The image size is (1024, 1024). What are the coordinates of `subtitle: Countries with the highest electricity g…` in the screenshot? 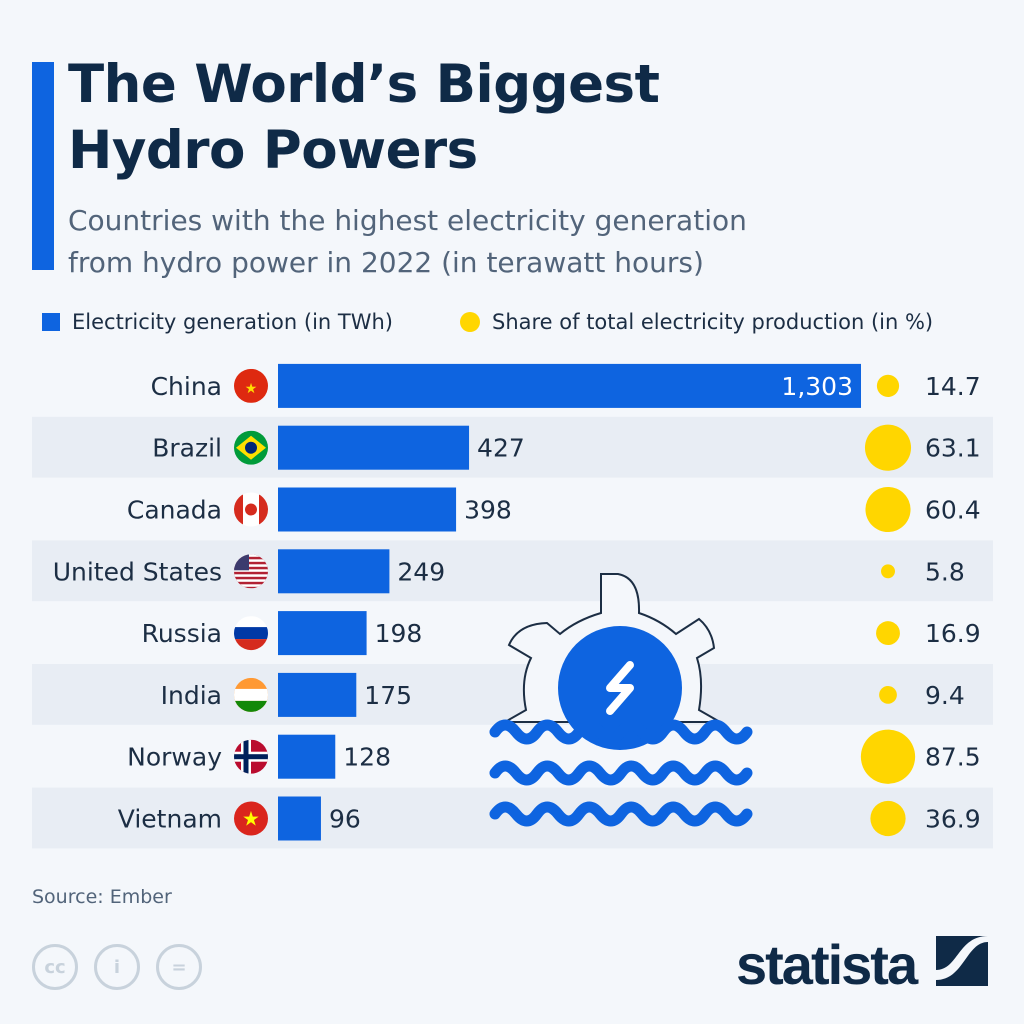 It's located at (407, 242).